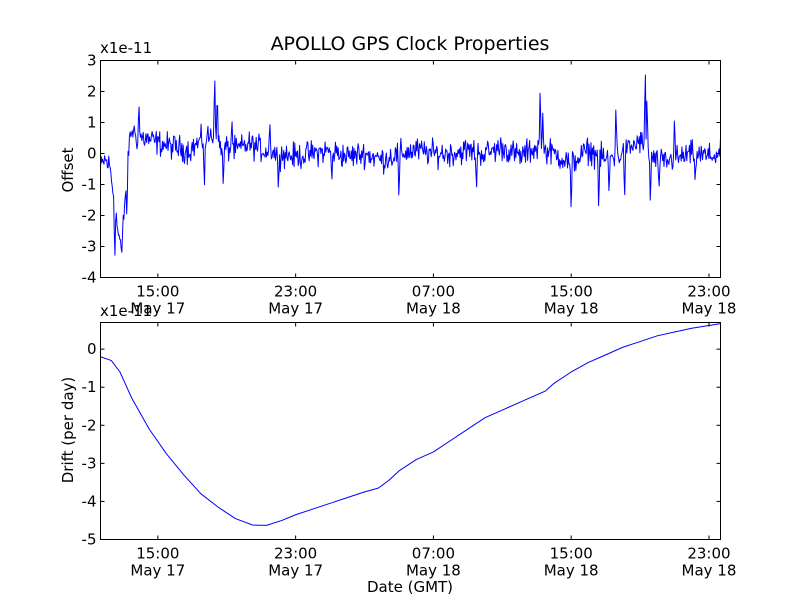 The width and height of the screenshot is (800, 600). What do you see at coordinates (89, 463) in the screenshot?
I see `drift-y-tick-label: -3` at bounding box center [89, 463].